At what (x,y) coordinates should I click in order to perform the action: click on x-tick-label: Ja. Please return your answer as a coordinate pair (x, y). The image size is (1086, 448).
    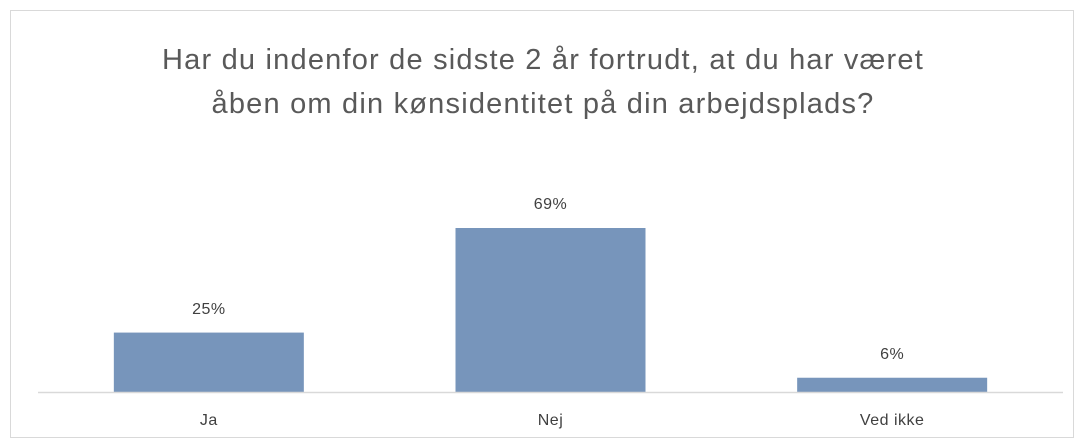
    Looking at the image, I should click on (209, 420).